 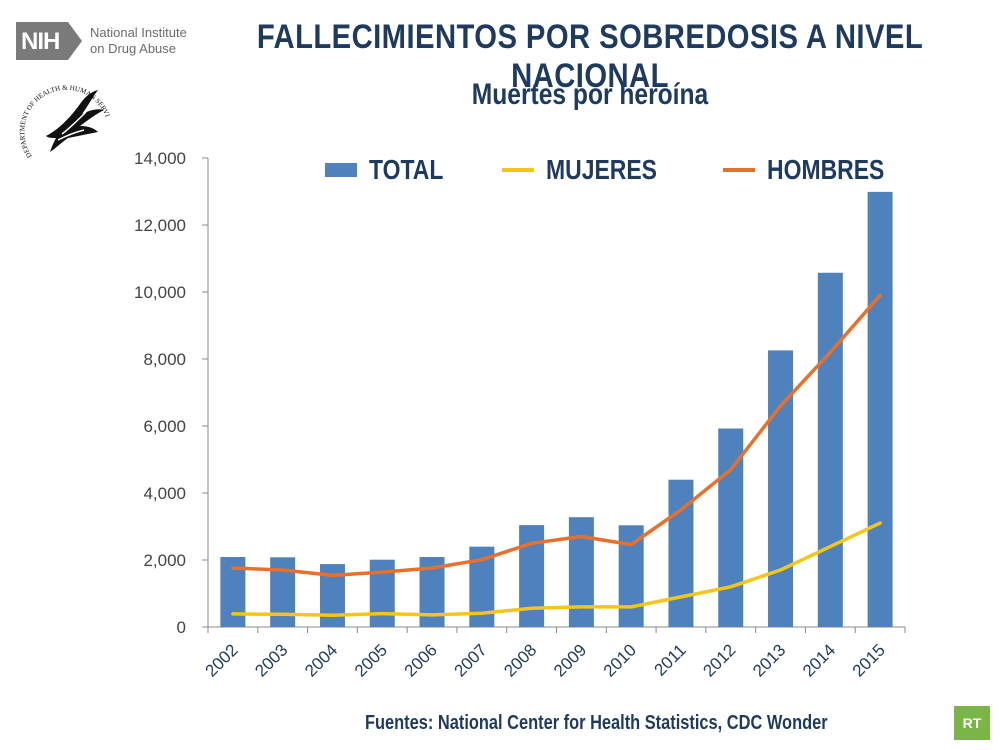 What do you see at coordinates (341, 170) in the screenshot?
I see `legend-swatch-total` at bounding box center [341, 170].